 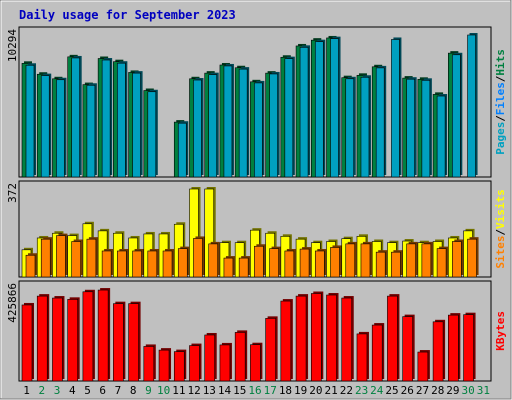 What do you see at coordinates (148, 390) in the screenshot?
I see `x-tick-day-9: 9` at bounding box center [148, 390].